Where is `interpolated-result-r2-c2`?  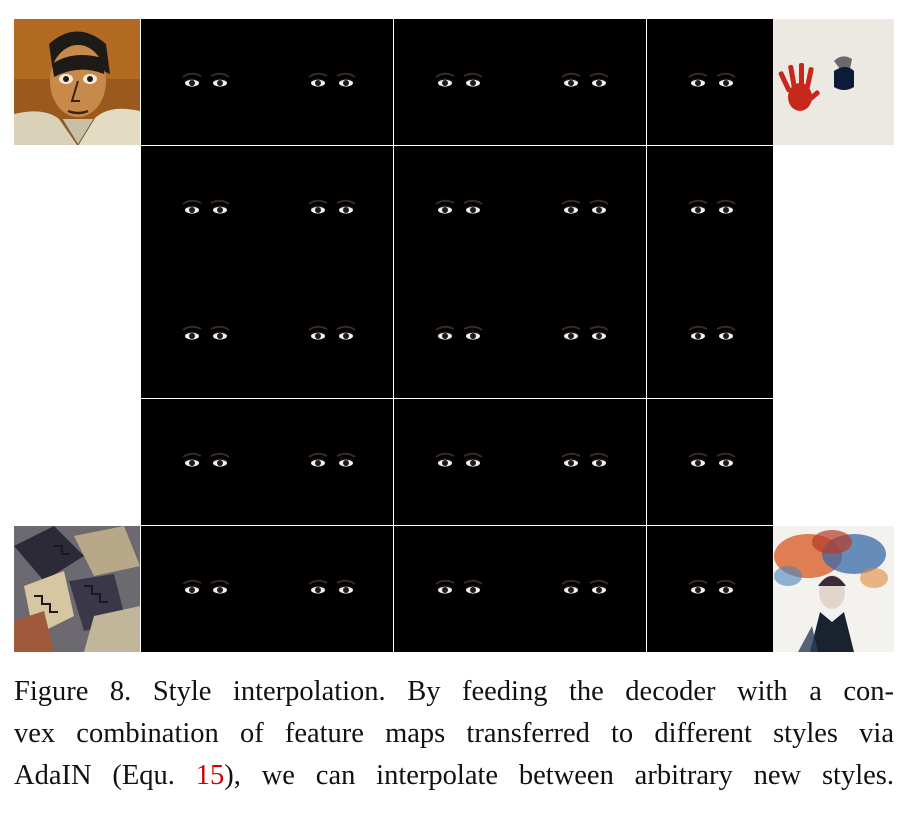 interpolated-result-r2-c2 is located at coordinates (330, 209).